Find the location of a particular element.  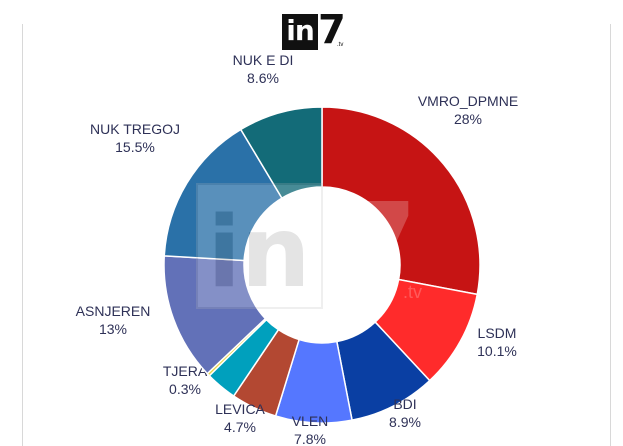

logo-in-box: in is located at coordinates (300, 32).